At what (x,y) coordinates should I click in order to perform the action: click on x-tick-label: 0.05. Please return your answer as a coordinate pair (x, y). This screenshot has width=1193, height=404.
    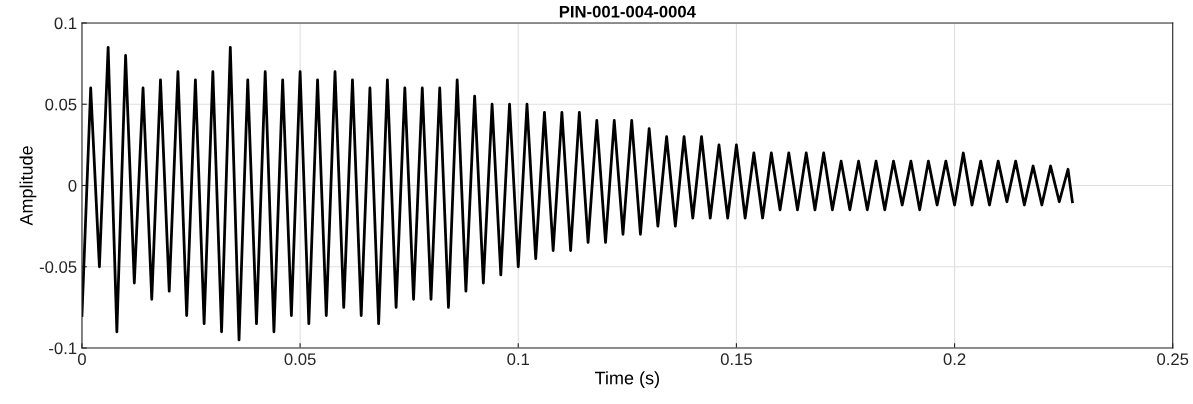
    Looking at the image, I should click on (300, 359).